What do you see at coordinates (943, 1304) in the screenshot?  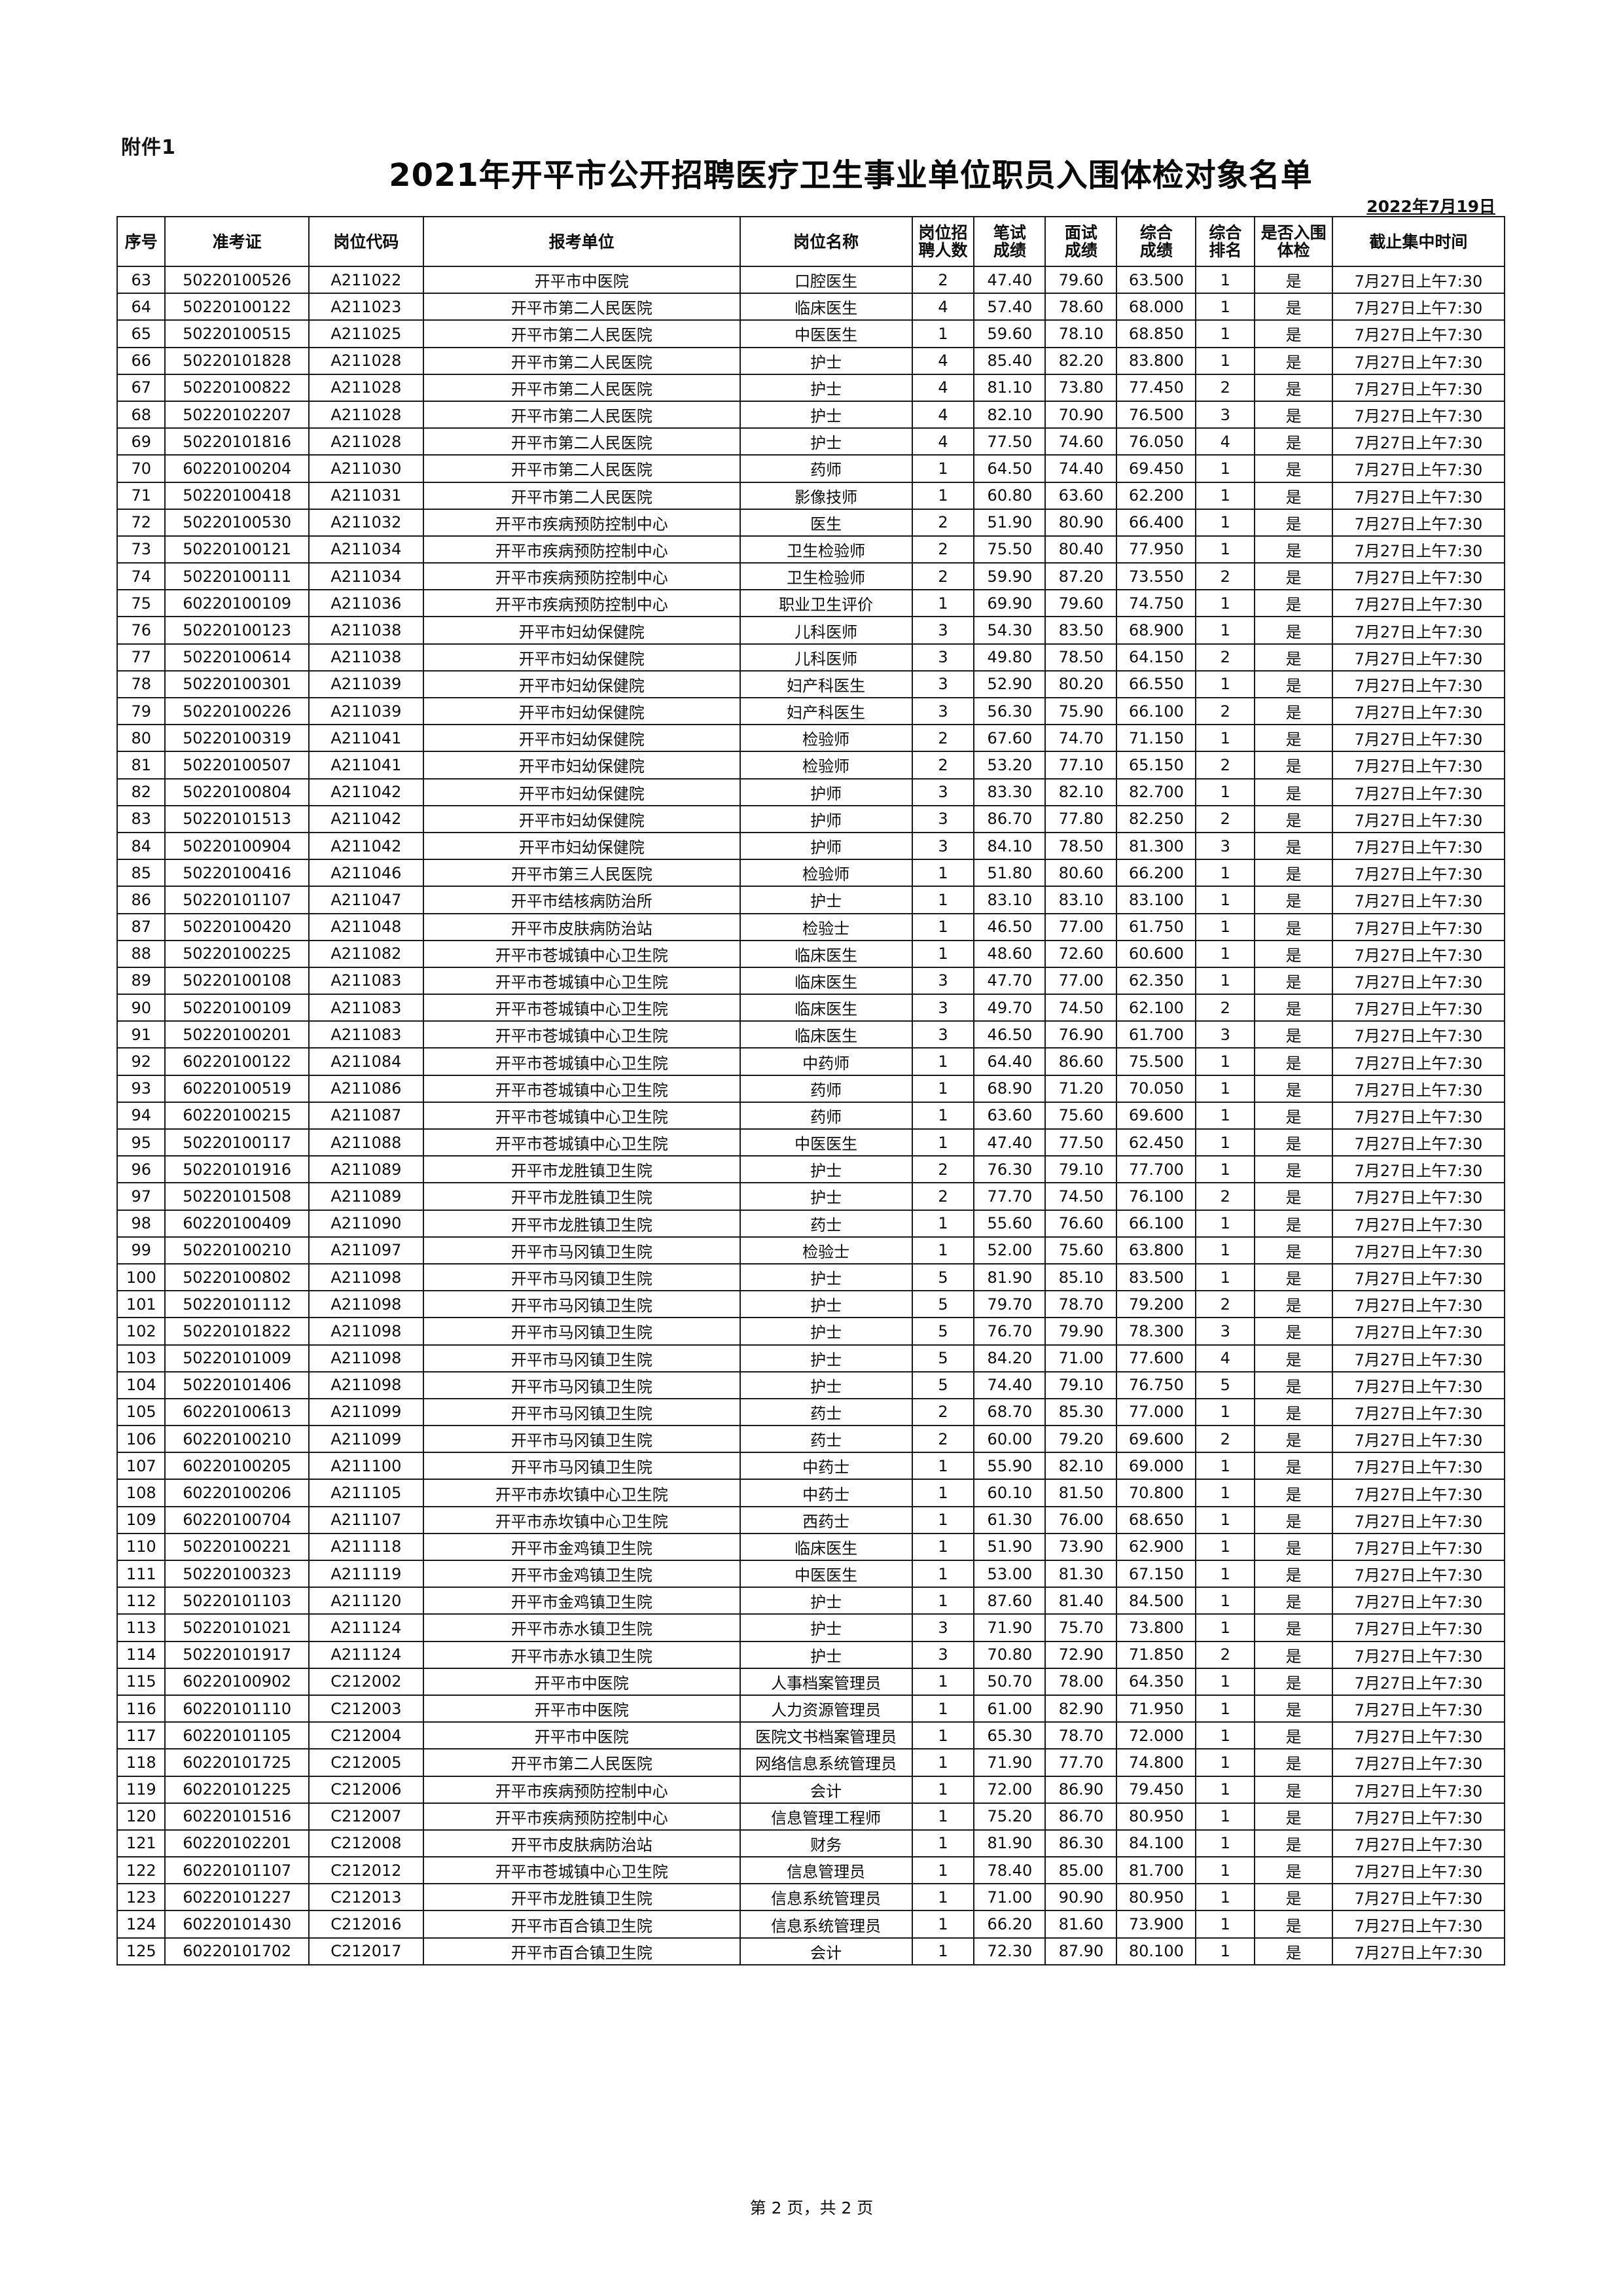 I see `cell-quota: 5` at bounding box center [943, 1304].